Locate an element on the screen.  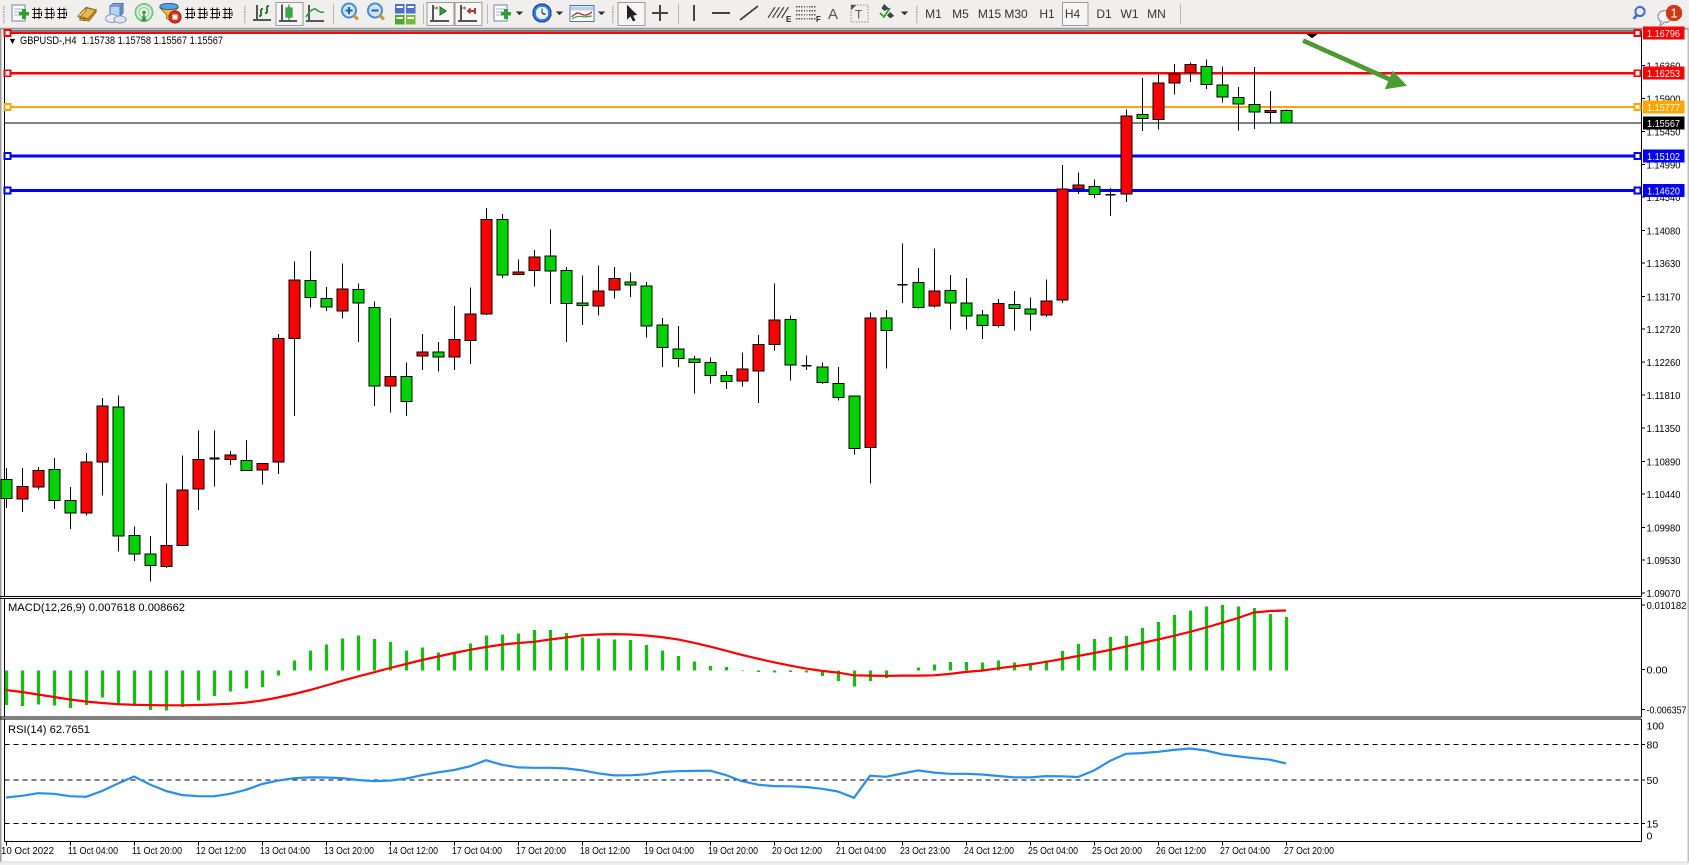
svg-text: 1.10890 is located at coordinates (1664, 462).